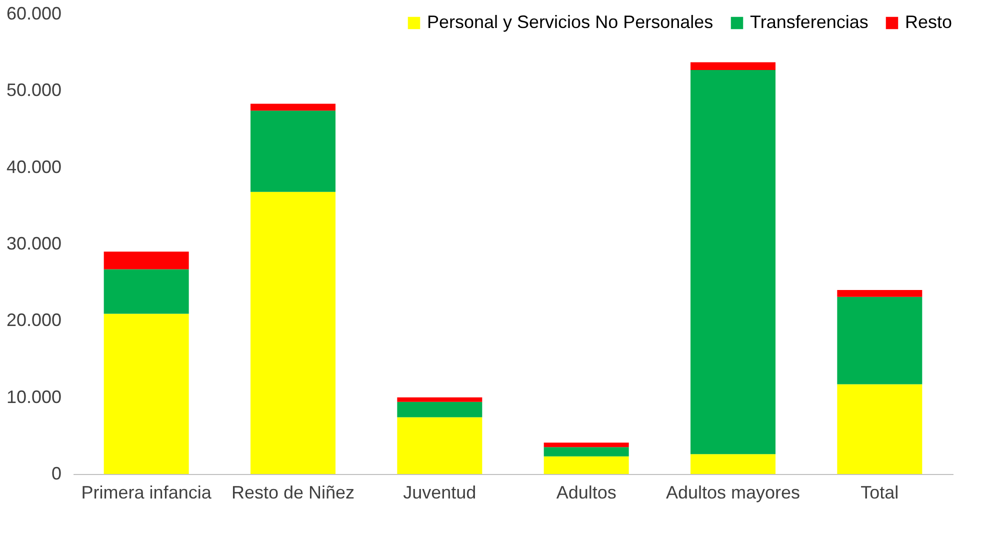  Describe the element at coordinates (34, 14) in the screenshot. I see `y-tick-label: 60.000` at that location.